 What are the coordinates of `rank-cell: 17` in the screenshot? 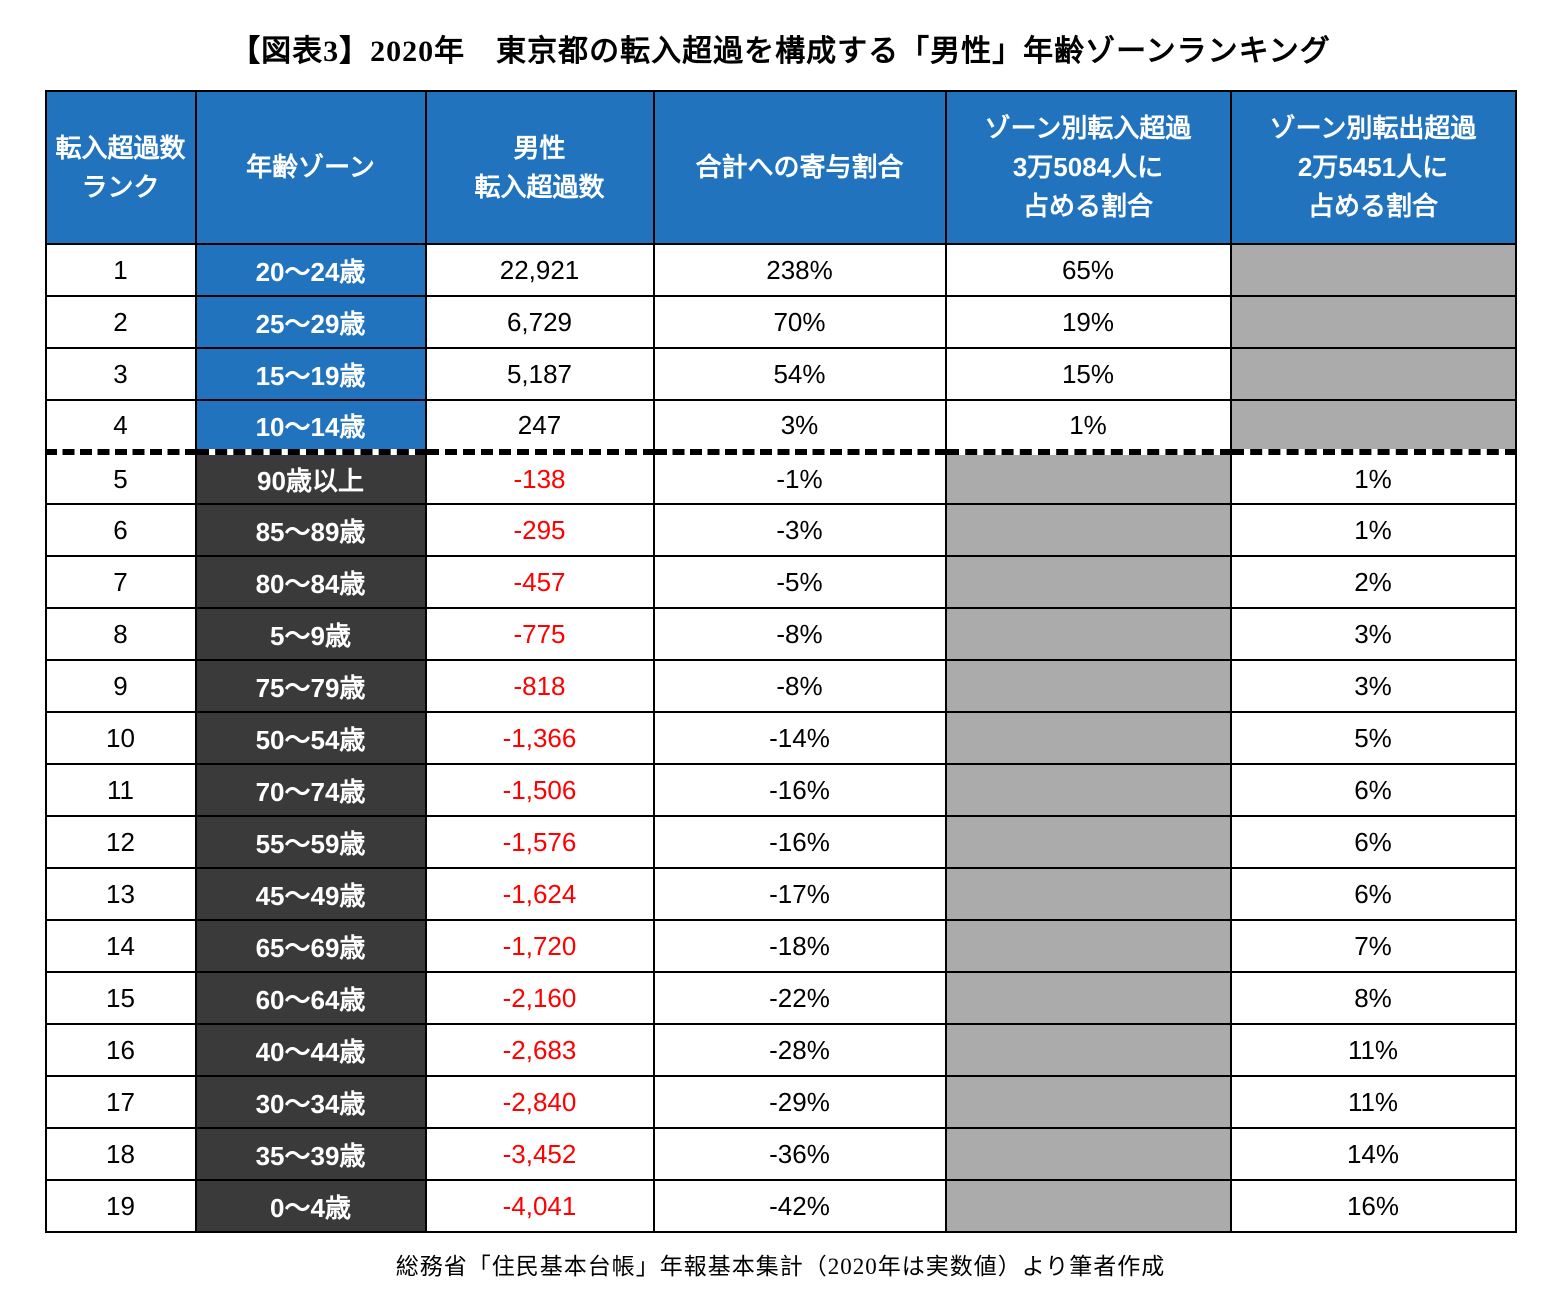 It's located at (120, 1102).